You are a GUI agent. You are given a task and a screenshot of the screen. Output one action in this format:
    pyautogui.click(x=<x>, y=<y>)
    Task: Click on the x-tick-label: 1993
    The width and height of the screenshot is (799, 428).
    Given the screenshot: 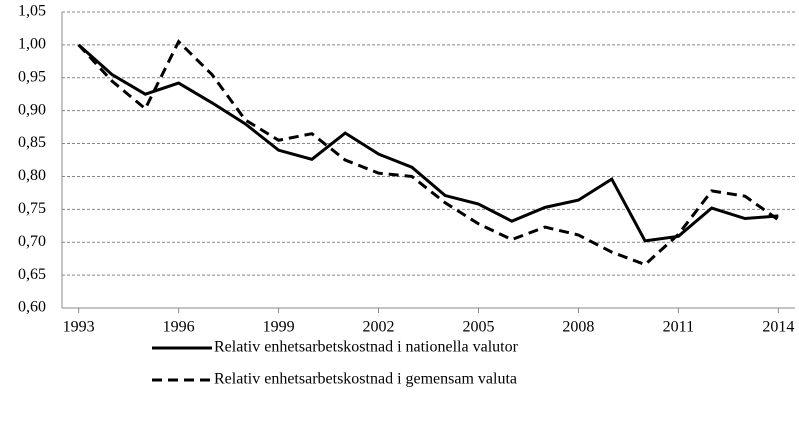 What is the action you would take?
    pyautogui.click(x=79, y=327)
    